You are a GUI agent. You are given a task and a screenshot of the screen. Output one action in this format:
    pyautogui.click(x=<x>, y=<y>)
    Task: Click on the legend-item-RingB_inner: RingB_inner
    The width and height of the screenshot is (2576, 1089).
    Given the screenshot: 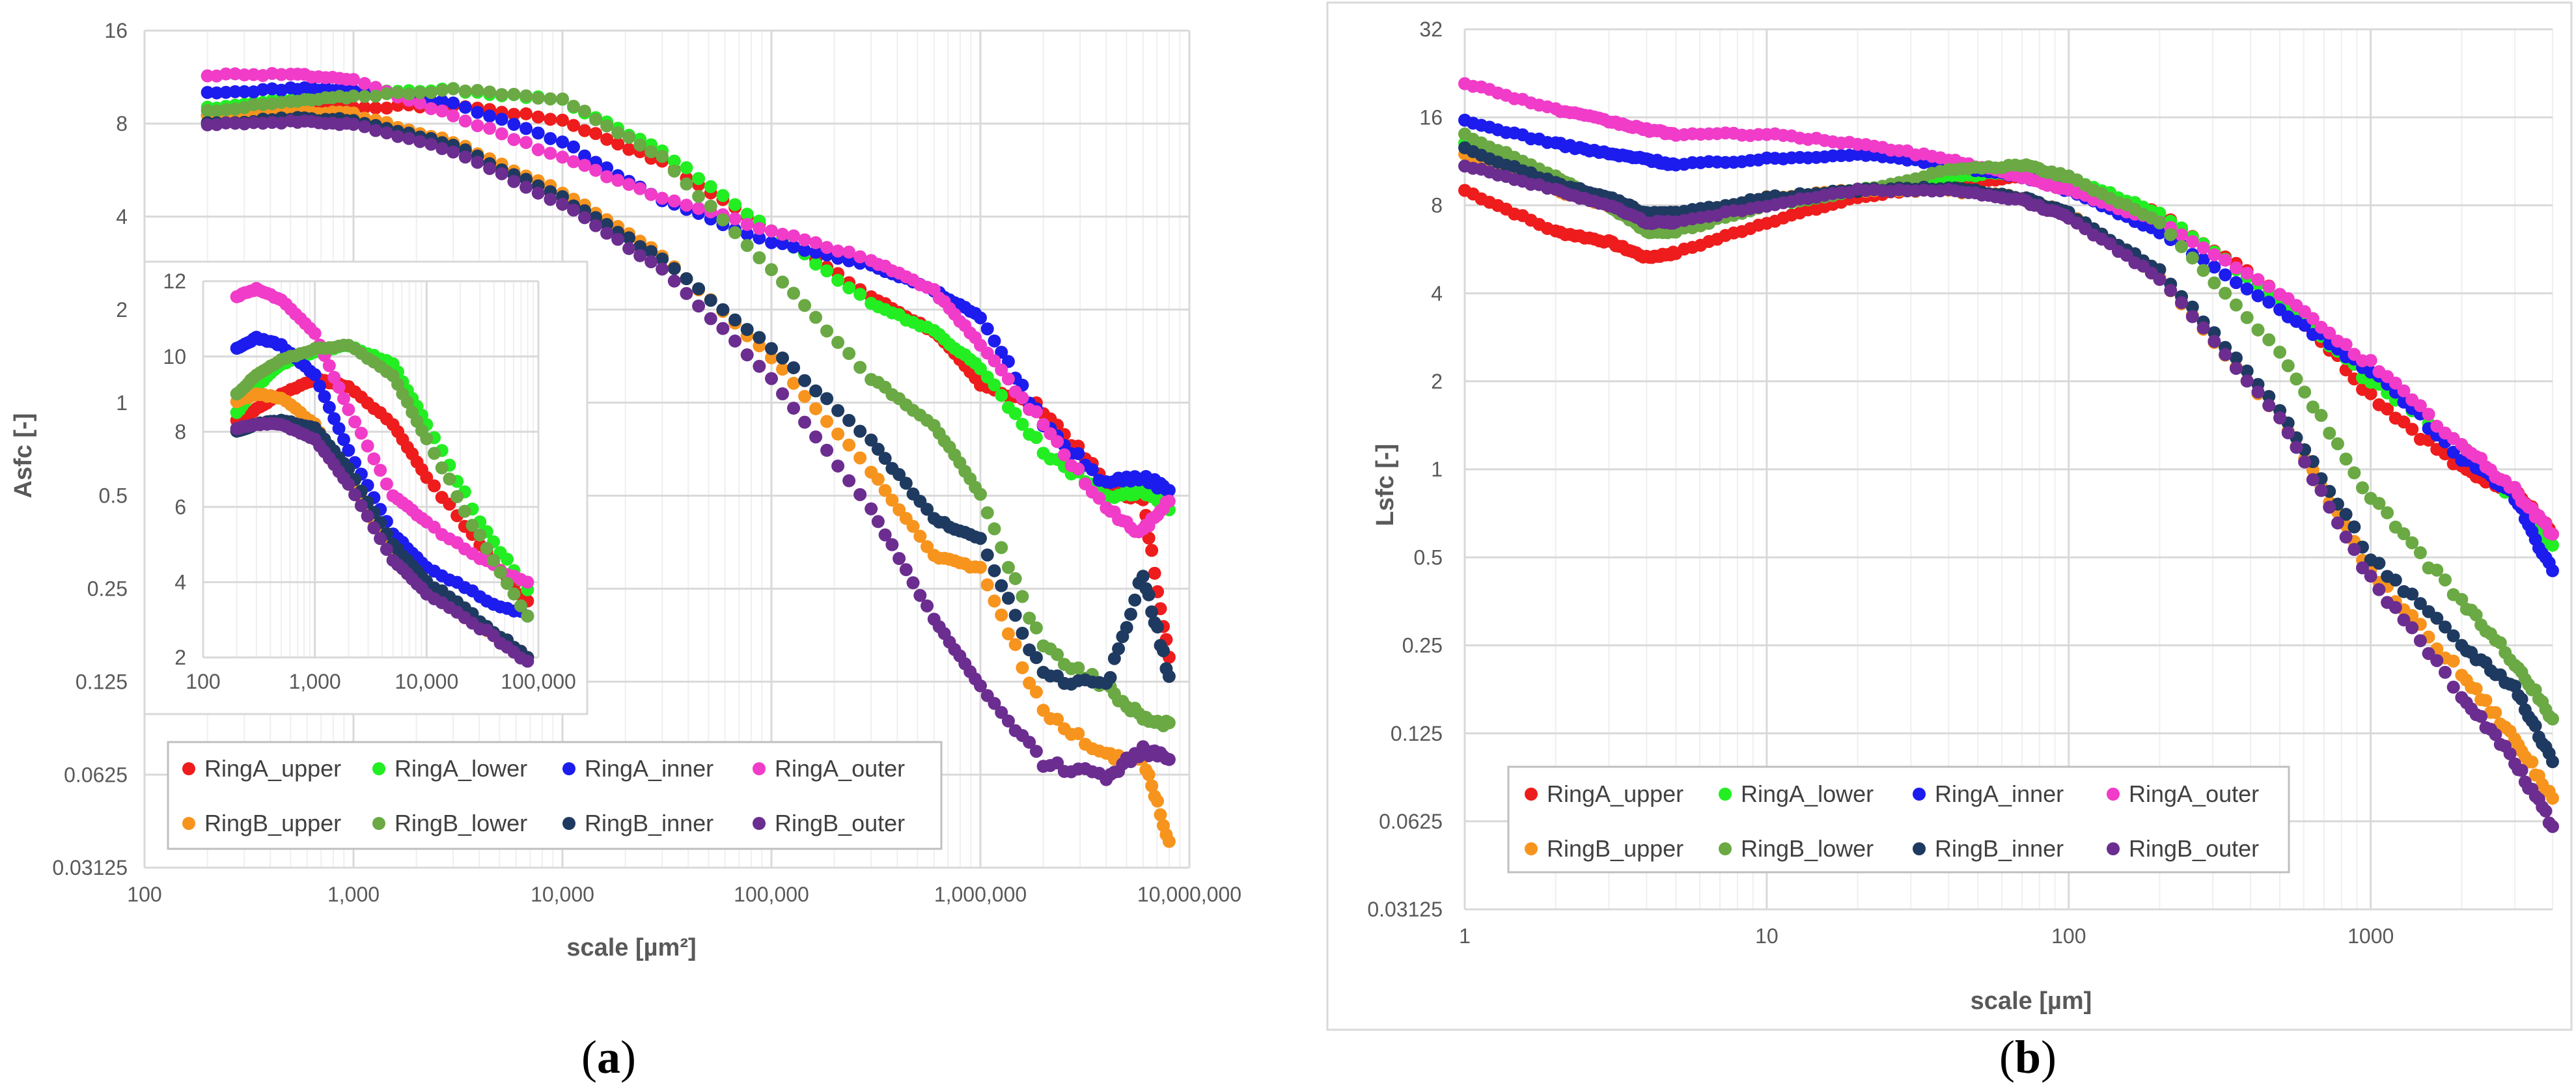 What is the action you would take?
    pyautogui.click(x=637, y=823)
    